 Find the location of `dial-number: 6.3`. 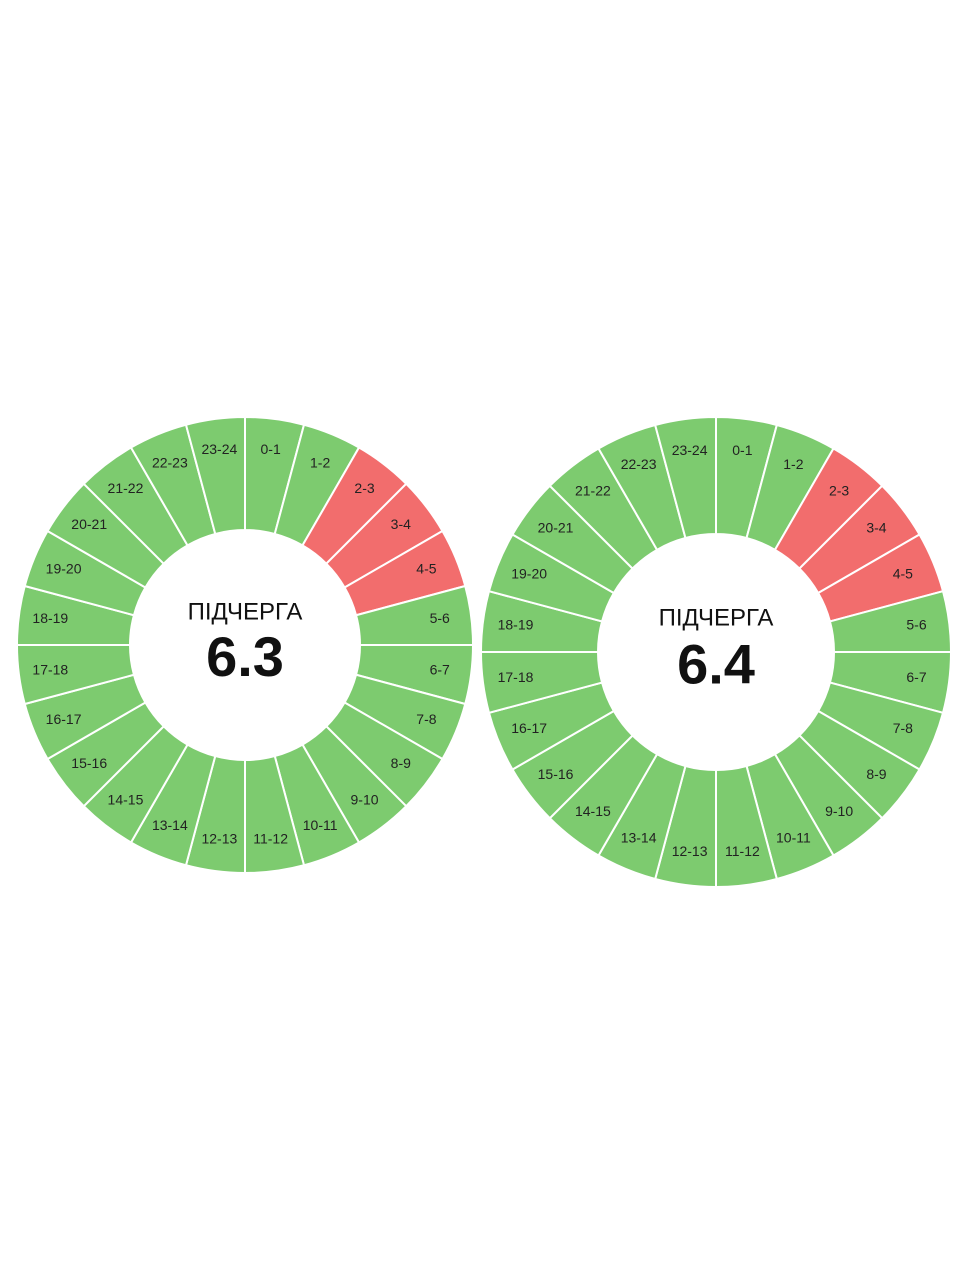

dial-number: 6.3 is located at coordinates (245, 656).